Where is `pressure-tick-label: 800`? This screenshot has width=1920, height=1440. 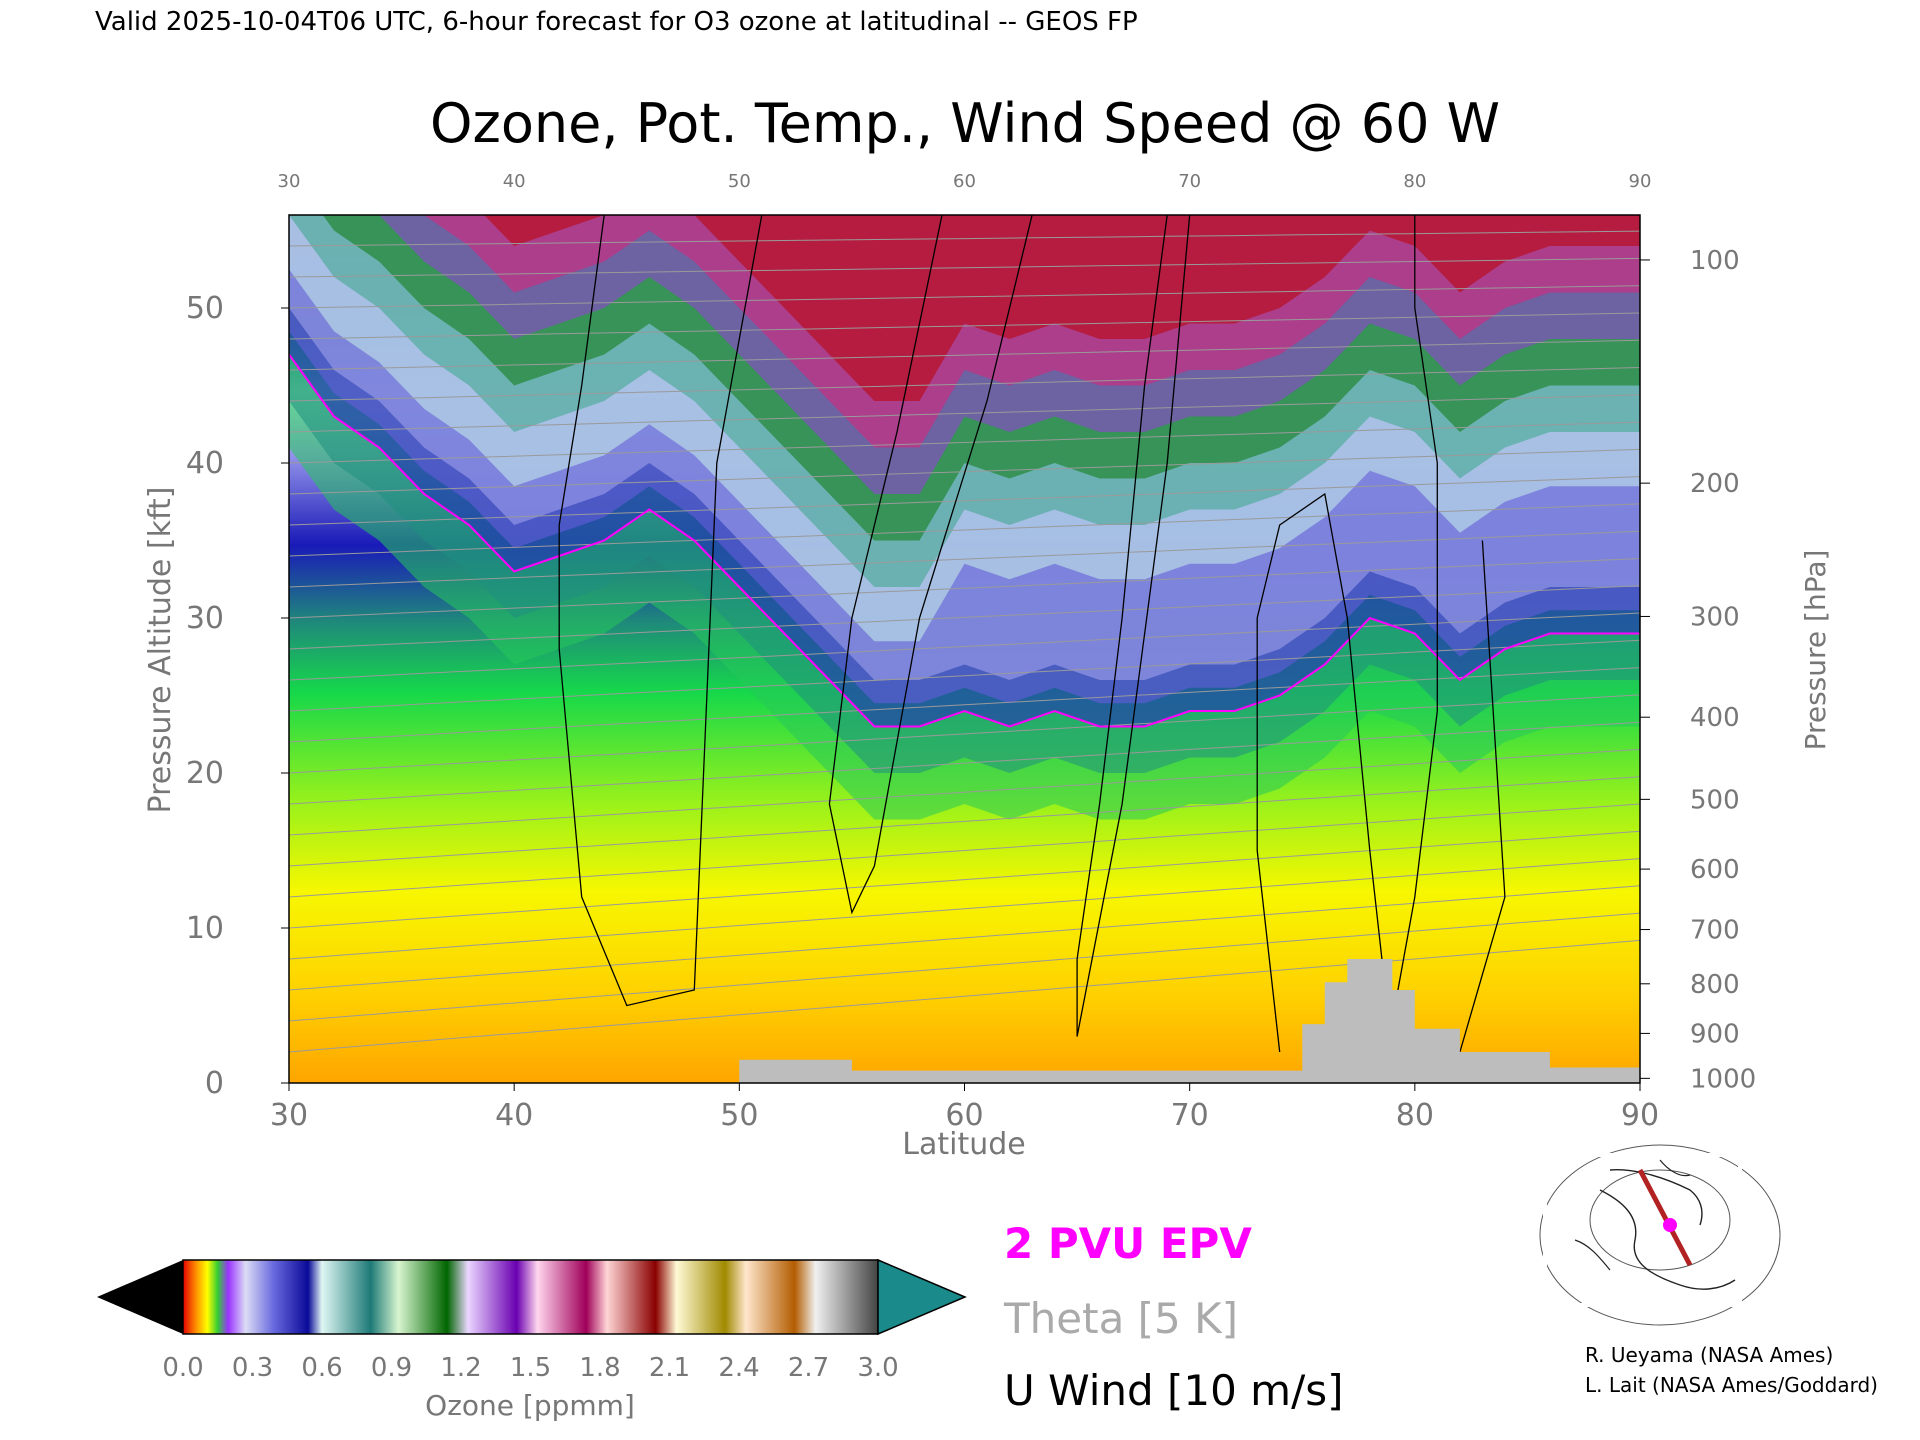
pressure-tick-label: 800 is located at coordinates (1715, 985).